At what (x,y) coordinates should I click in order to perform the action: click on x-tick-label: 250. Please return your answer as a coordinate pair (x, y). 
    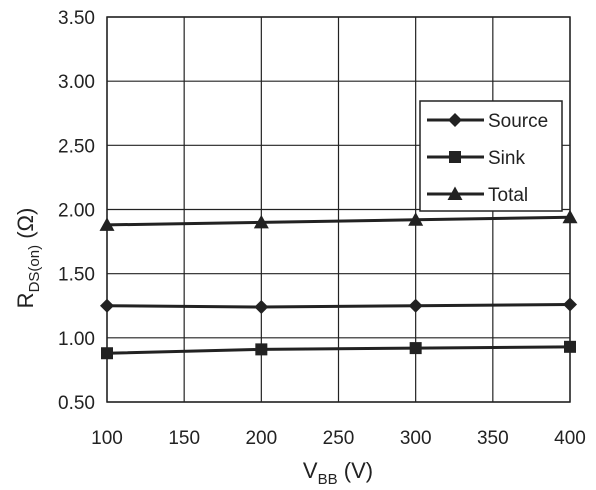
    Looking at the image, I should click on (339, 438).